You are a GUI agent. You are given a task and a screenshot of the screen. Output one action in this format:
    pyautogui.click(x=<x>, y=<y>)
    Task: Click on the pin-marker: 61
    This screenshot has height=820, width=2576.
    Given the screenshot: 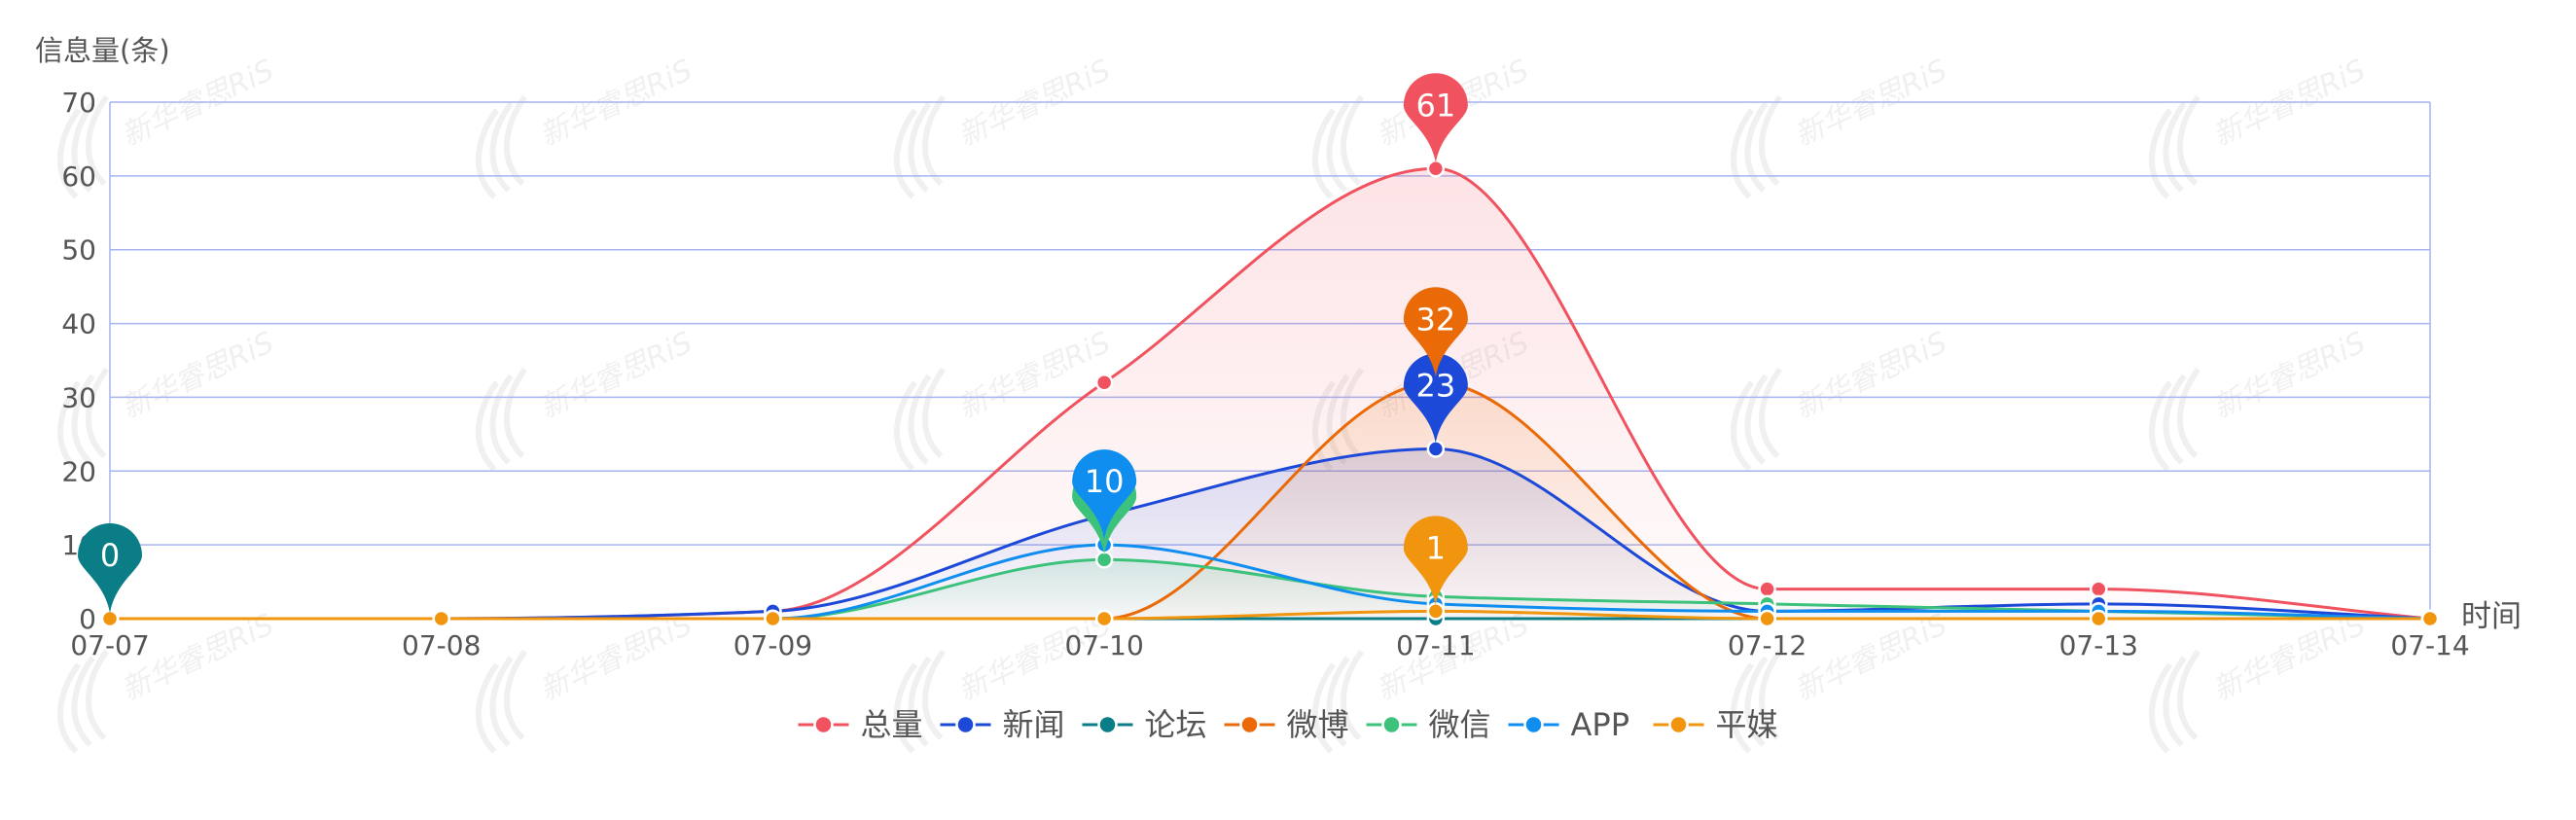 What is the action you would take?
    pyautogui.click(x=1435, y=118)
    